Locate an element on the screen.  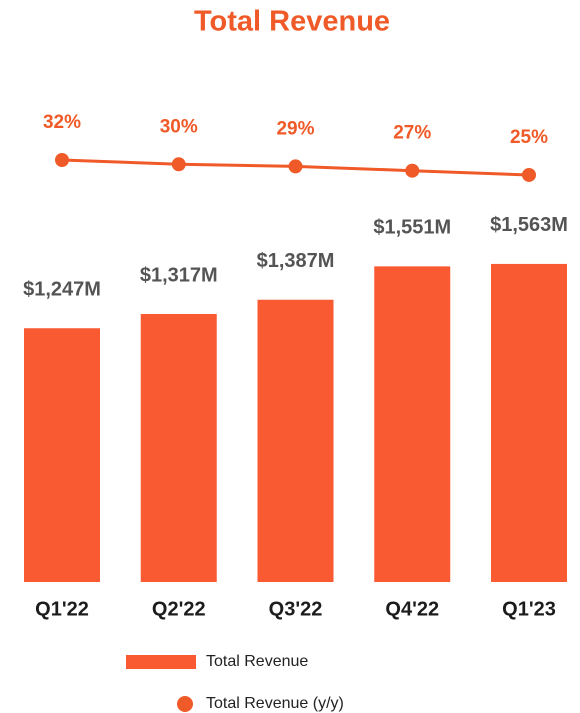
bar-value-label: $1,247M is located at coordinates (62, 290).